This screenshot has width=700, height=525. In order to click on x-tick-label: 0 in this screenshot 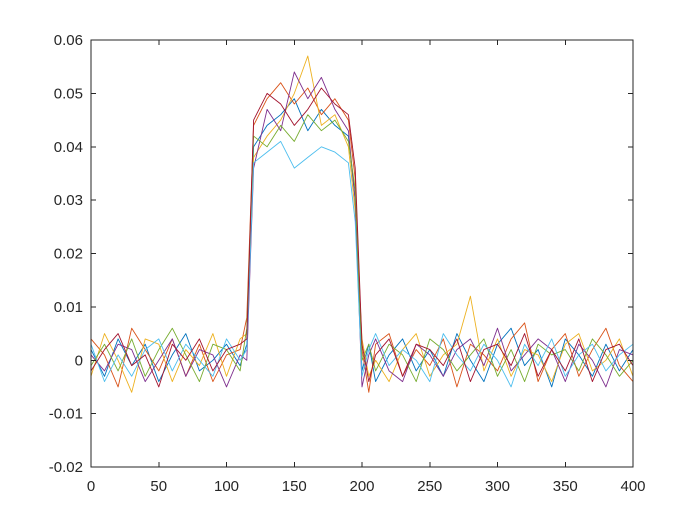, I will do `click(91, 486)`.